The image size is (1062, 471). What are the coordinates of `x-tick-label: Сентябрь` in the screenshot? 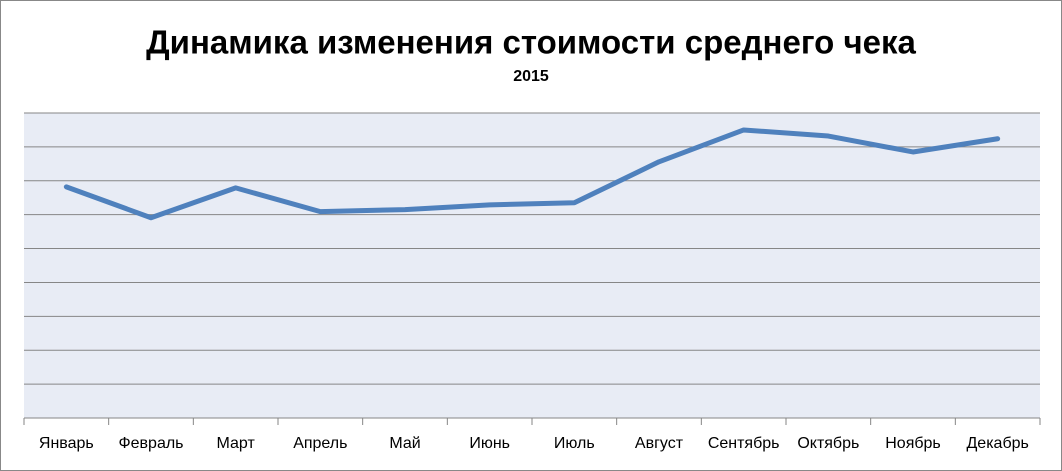 It's located at (744, 443).